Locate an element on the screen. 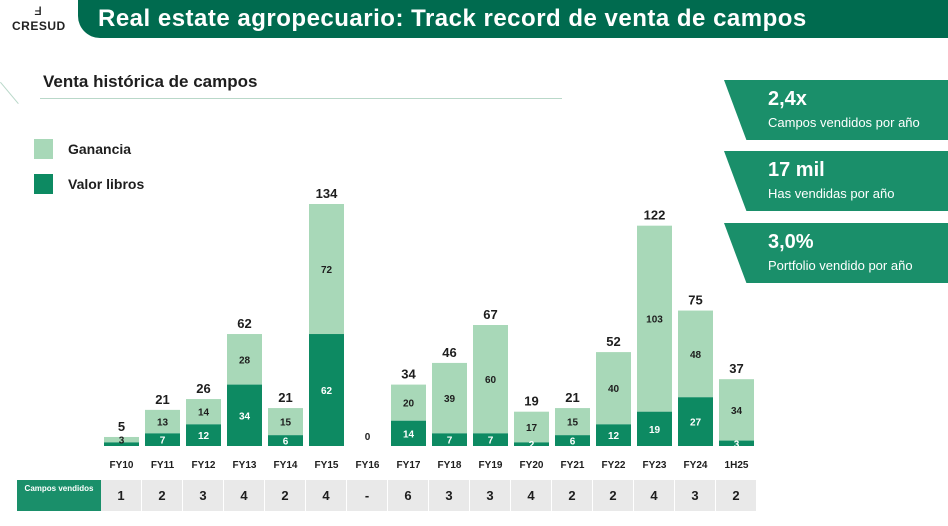  label-valor-libros: 3 is located at coordinates (737, 444).